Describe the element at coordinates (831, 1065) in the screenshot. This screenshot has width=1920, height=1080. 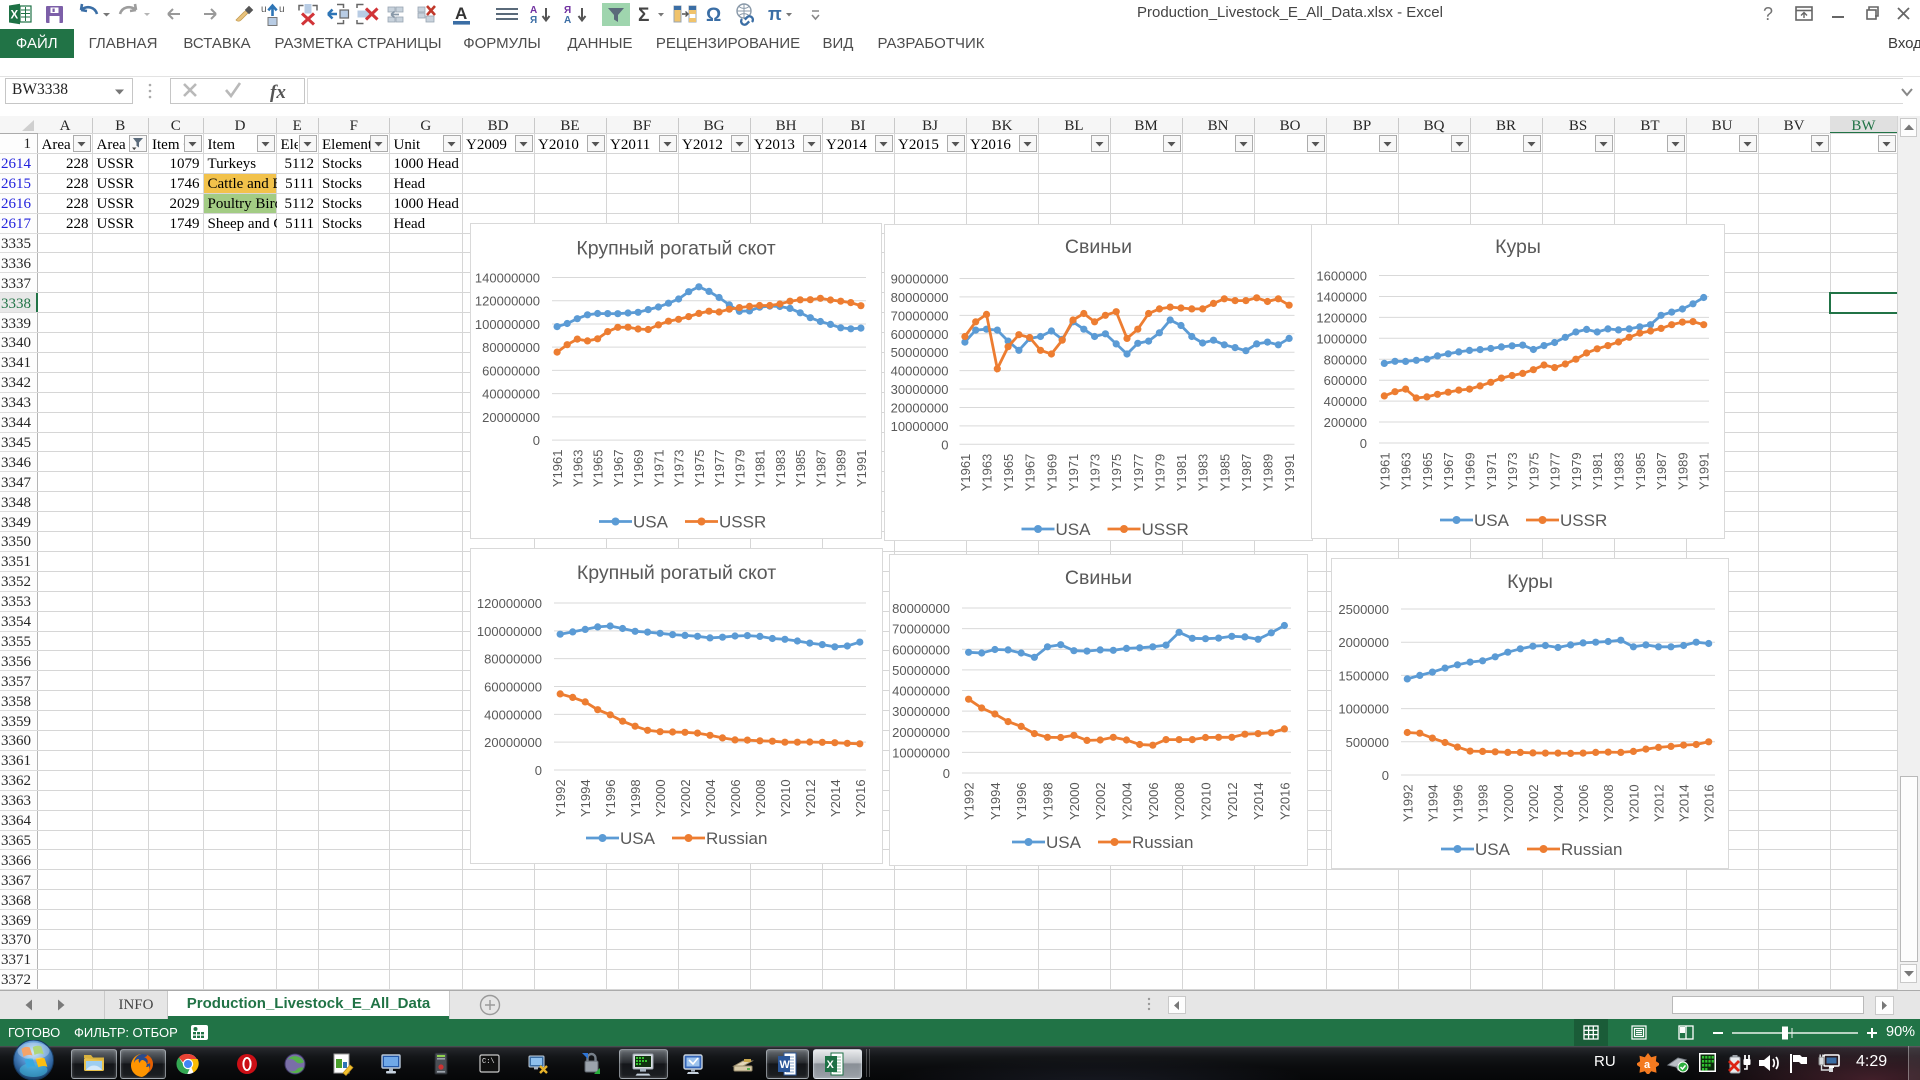
I see `svg-text: X` at that location.